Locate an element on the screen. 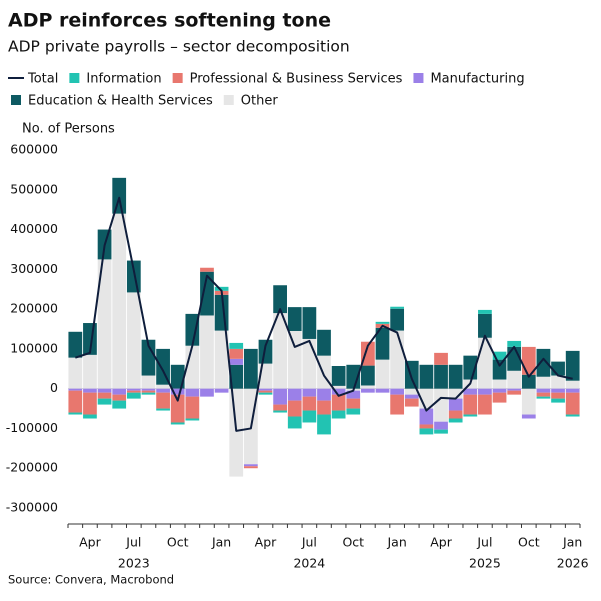 This screenshot has width=601, height=601. y-tick-label: -300000 is located at coordinates (32, 507).